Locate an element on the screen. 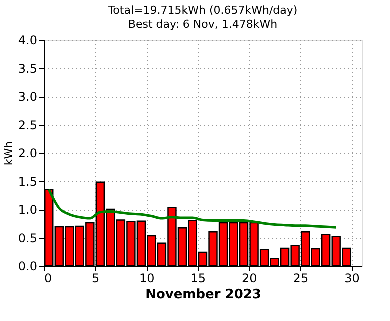 Image resolution: width=390 pixels, height=321 pixels. chart-title: Total=19.715kWh (0.657kWh/day) is located at coordinates (202, 10).